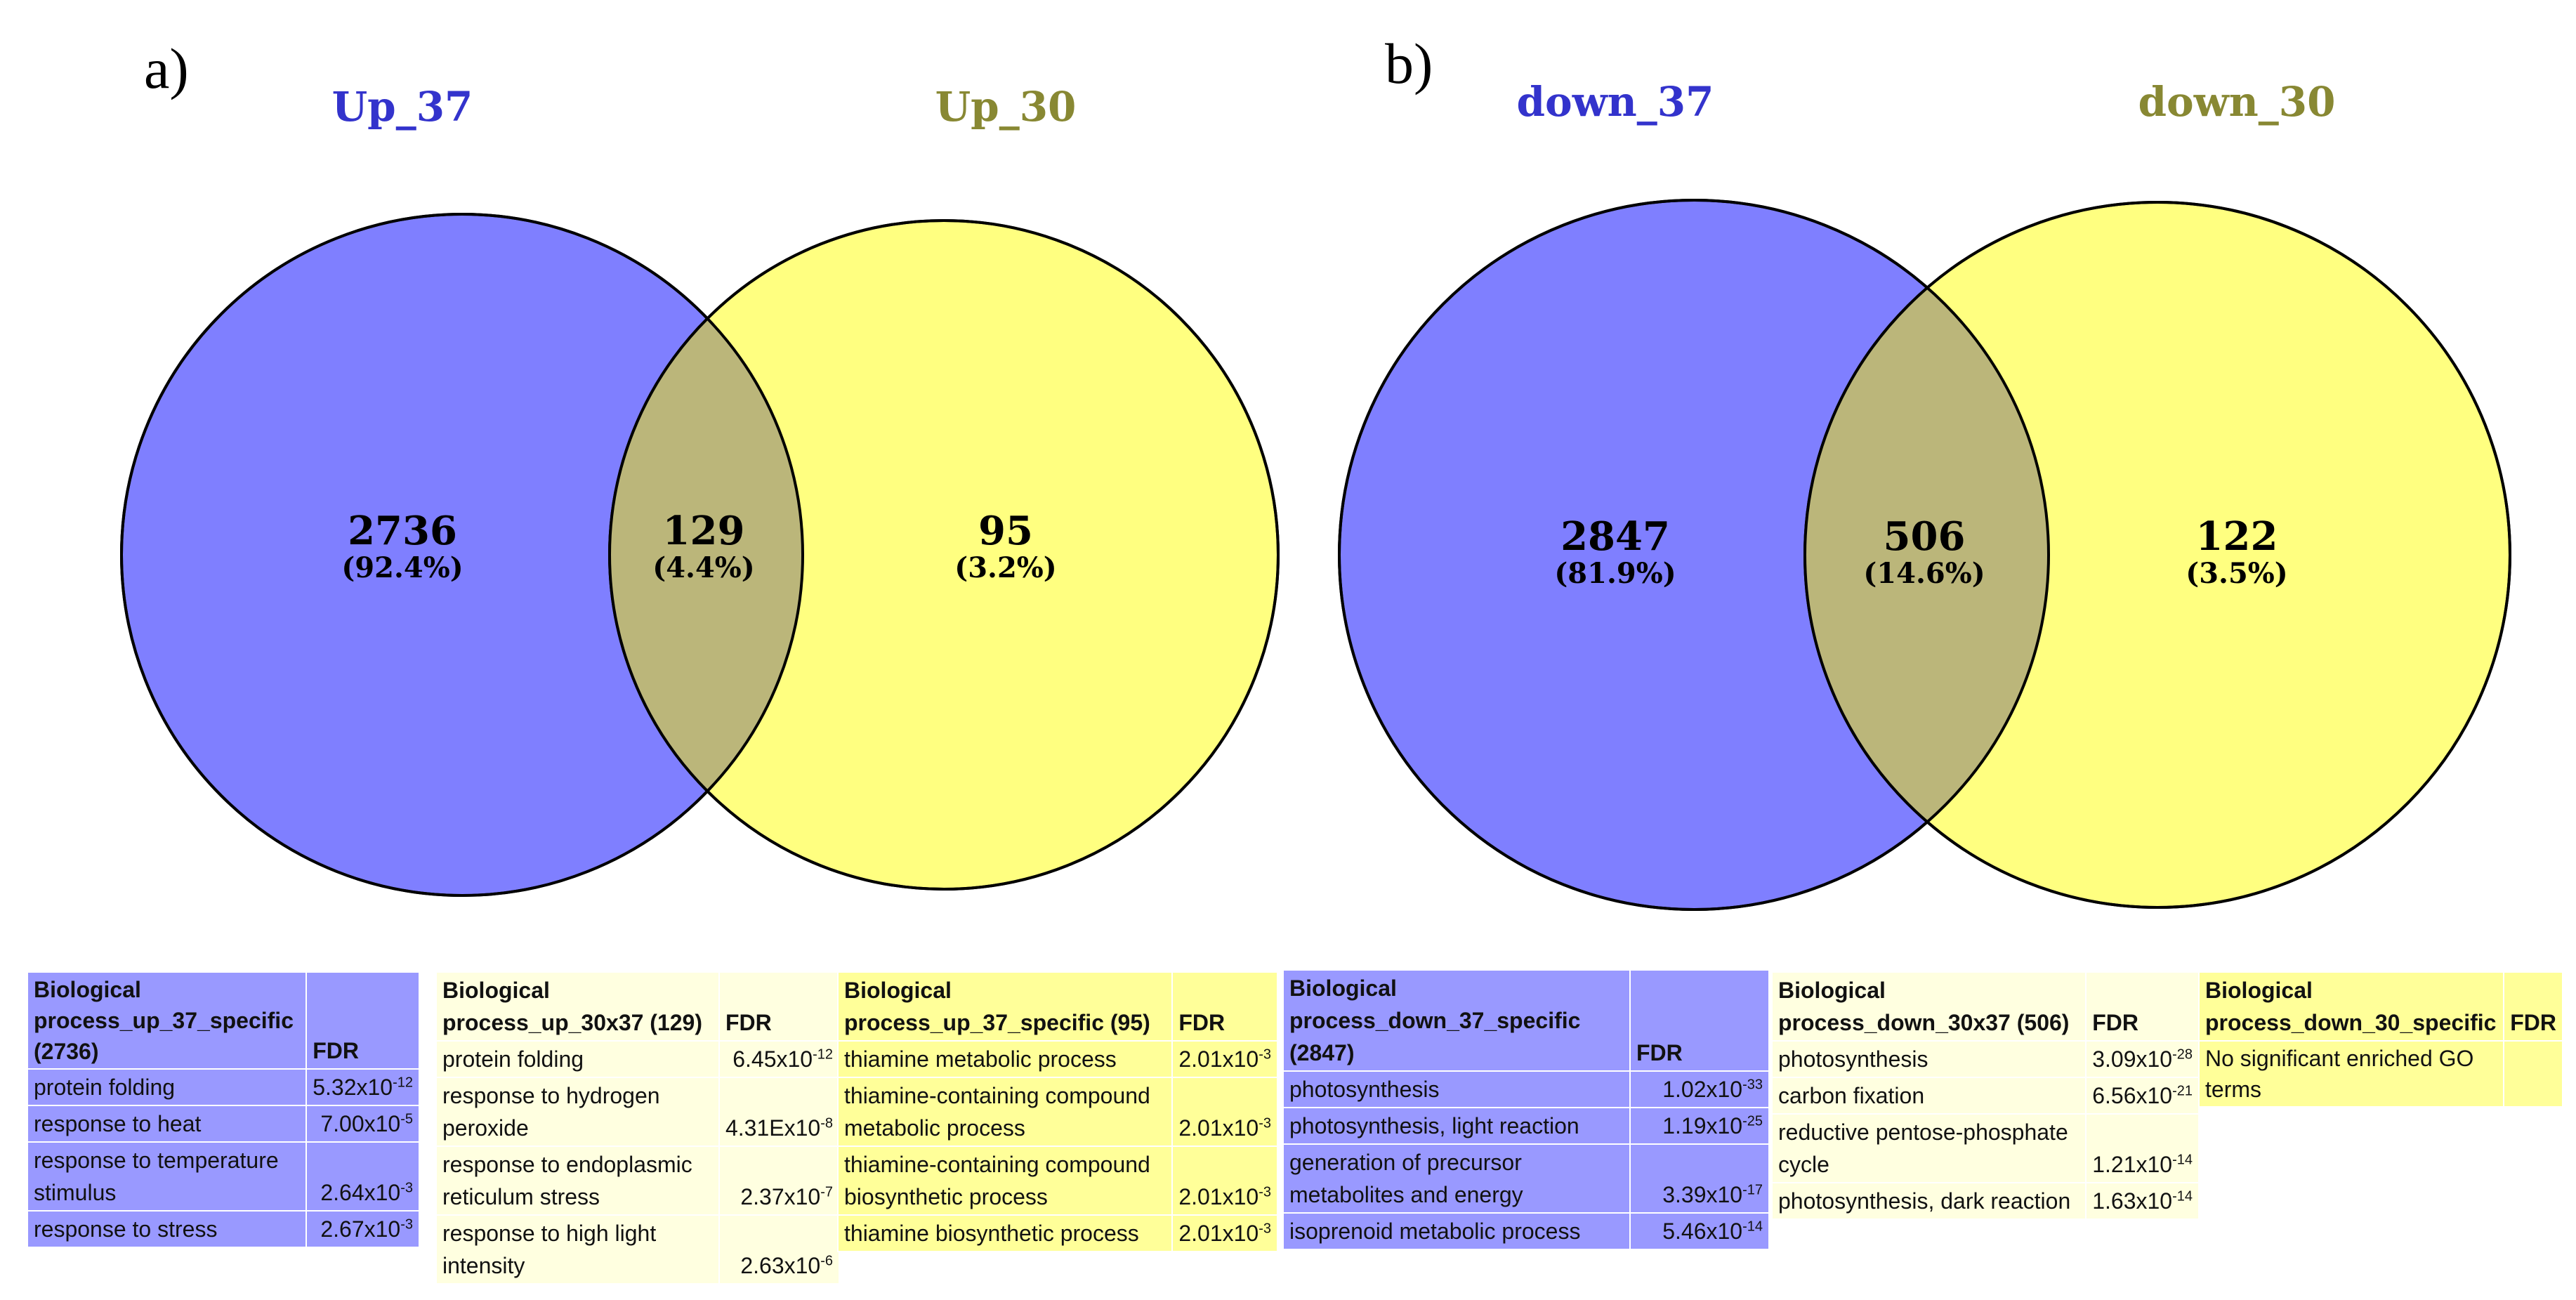  Describe the element at coordinates (1005, 567) in the screenshot. I see `up30-percent: (3.2%)` at that location.